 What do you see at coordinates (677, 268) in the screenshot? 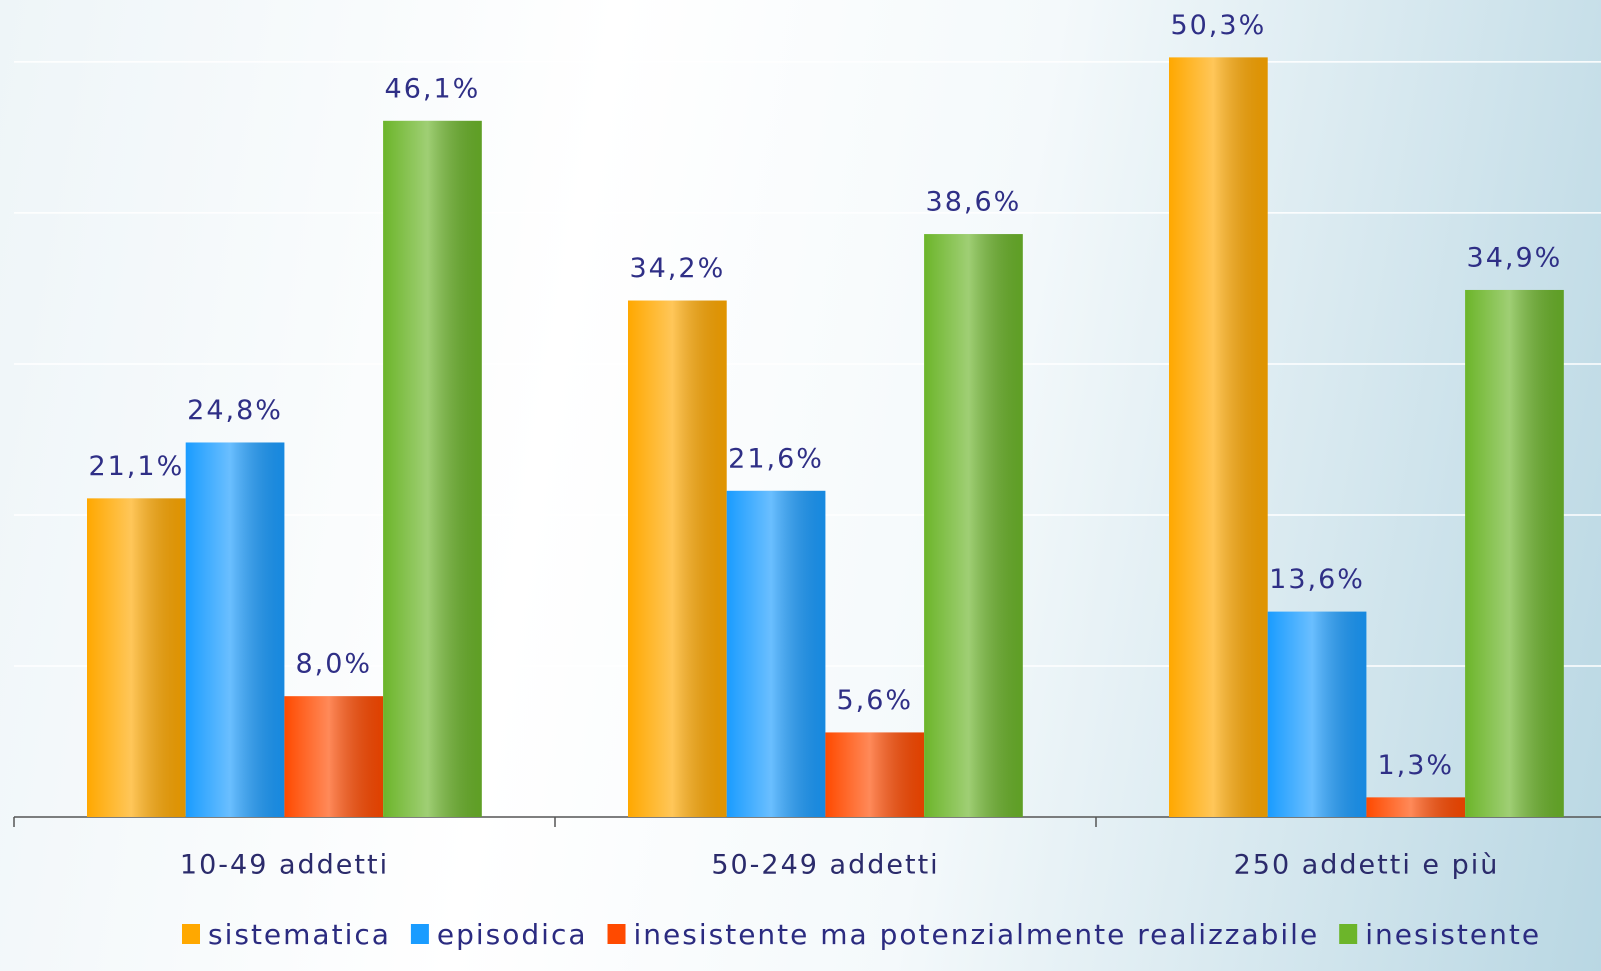
I see `value-label: 34,2%` at bounding box center [677, 268].